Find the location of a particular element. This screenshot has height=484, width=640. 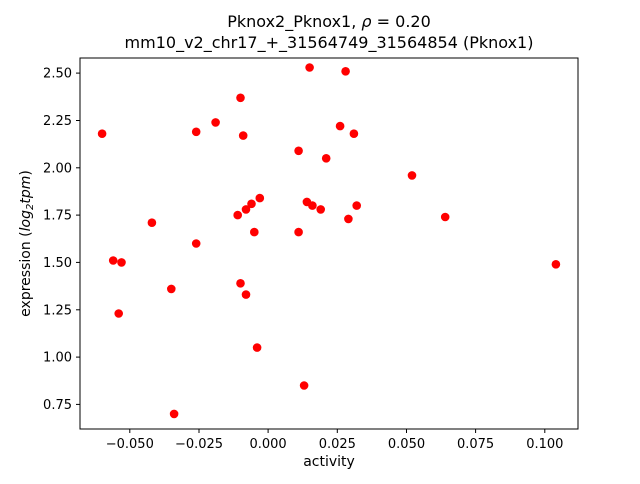

x-tick-label: 0.100 is located at coordinates (544, 444).